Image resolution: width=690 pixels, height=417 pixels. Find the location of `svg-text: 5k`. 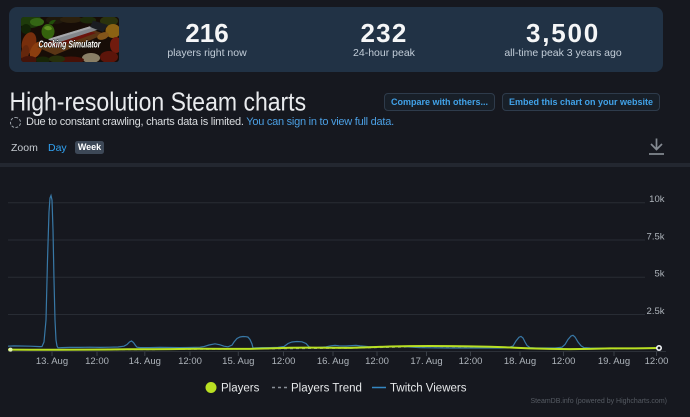

svg-text: 5k is located at coordinates (659, 274).